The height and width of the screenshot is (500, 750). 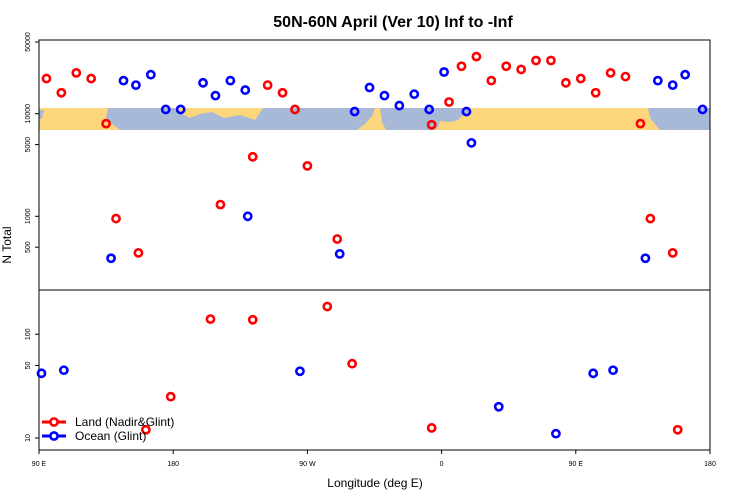 What do you see at coordinates (124, 422) in the screenshot?
I see `legend-label-0: Land (Nadir&Glint)` at bounding box center [124, 422].